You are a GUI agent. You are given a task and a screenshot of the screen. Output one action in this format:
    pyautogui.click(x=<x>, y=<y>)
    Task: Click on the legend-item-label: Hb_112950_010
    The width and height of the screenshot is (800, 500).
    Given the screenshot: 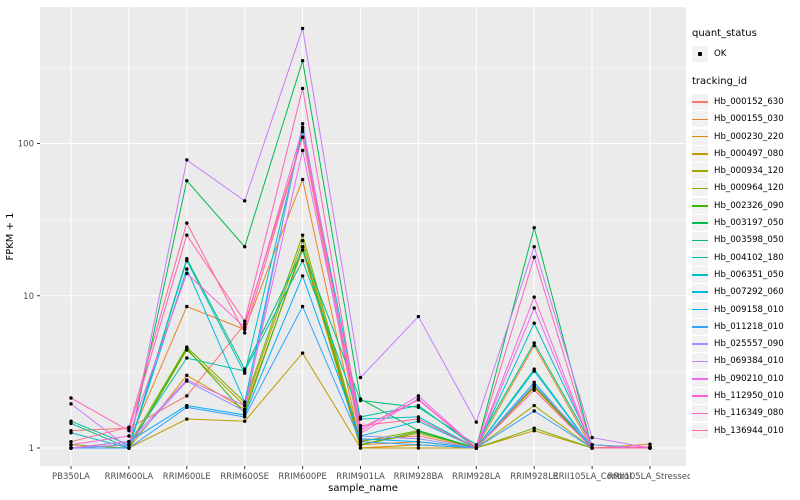 What is the action you would take?
    pyautogui.click(x=749, y=396)
    